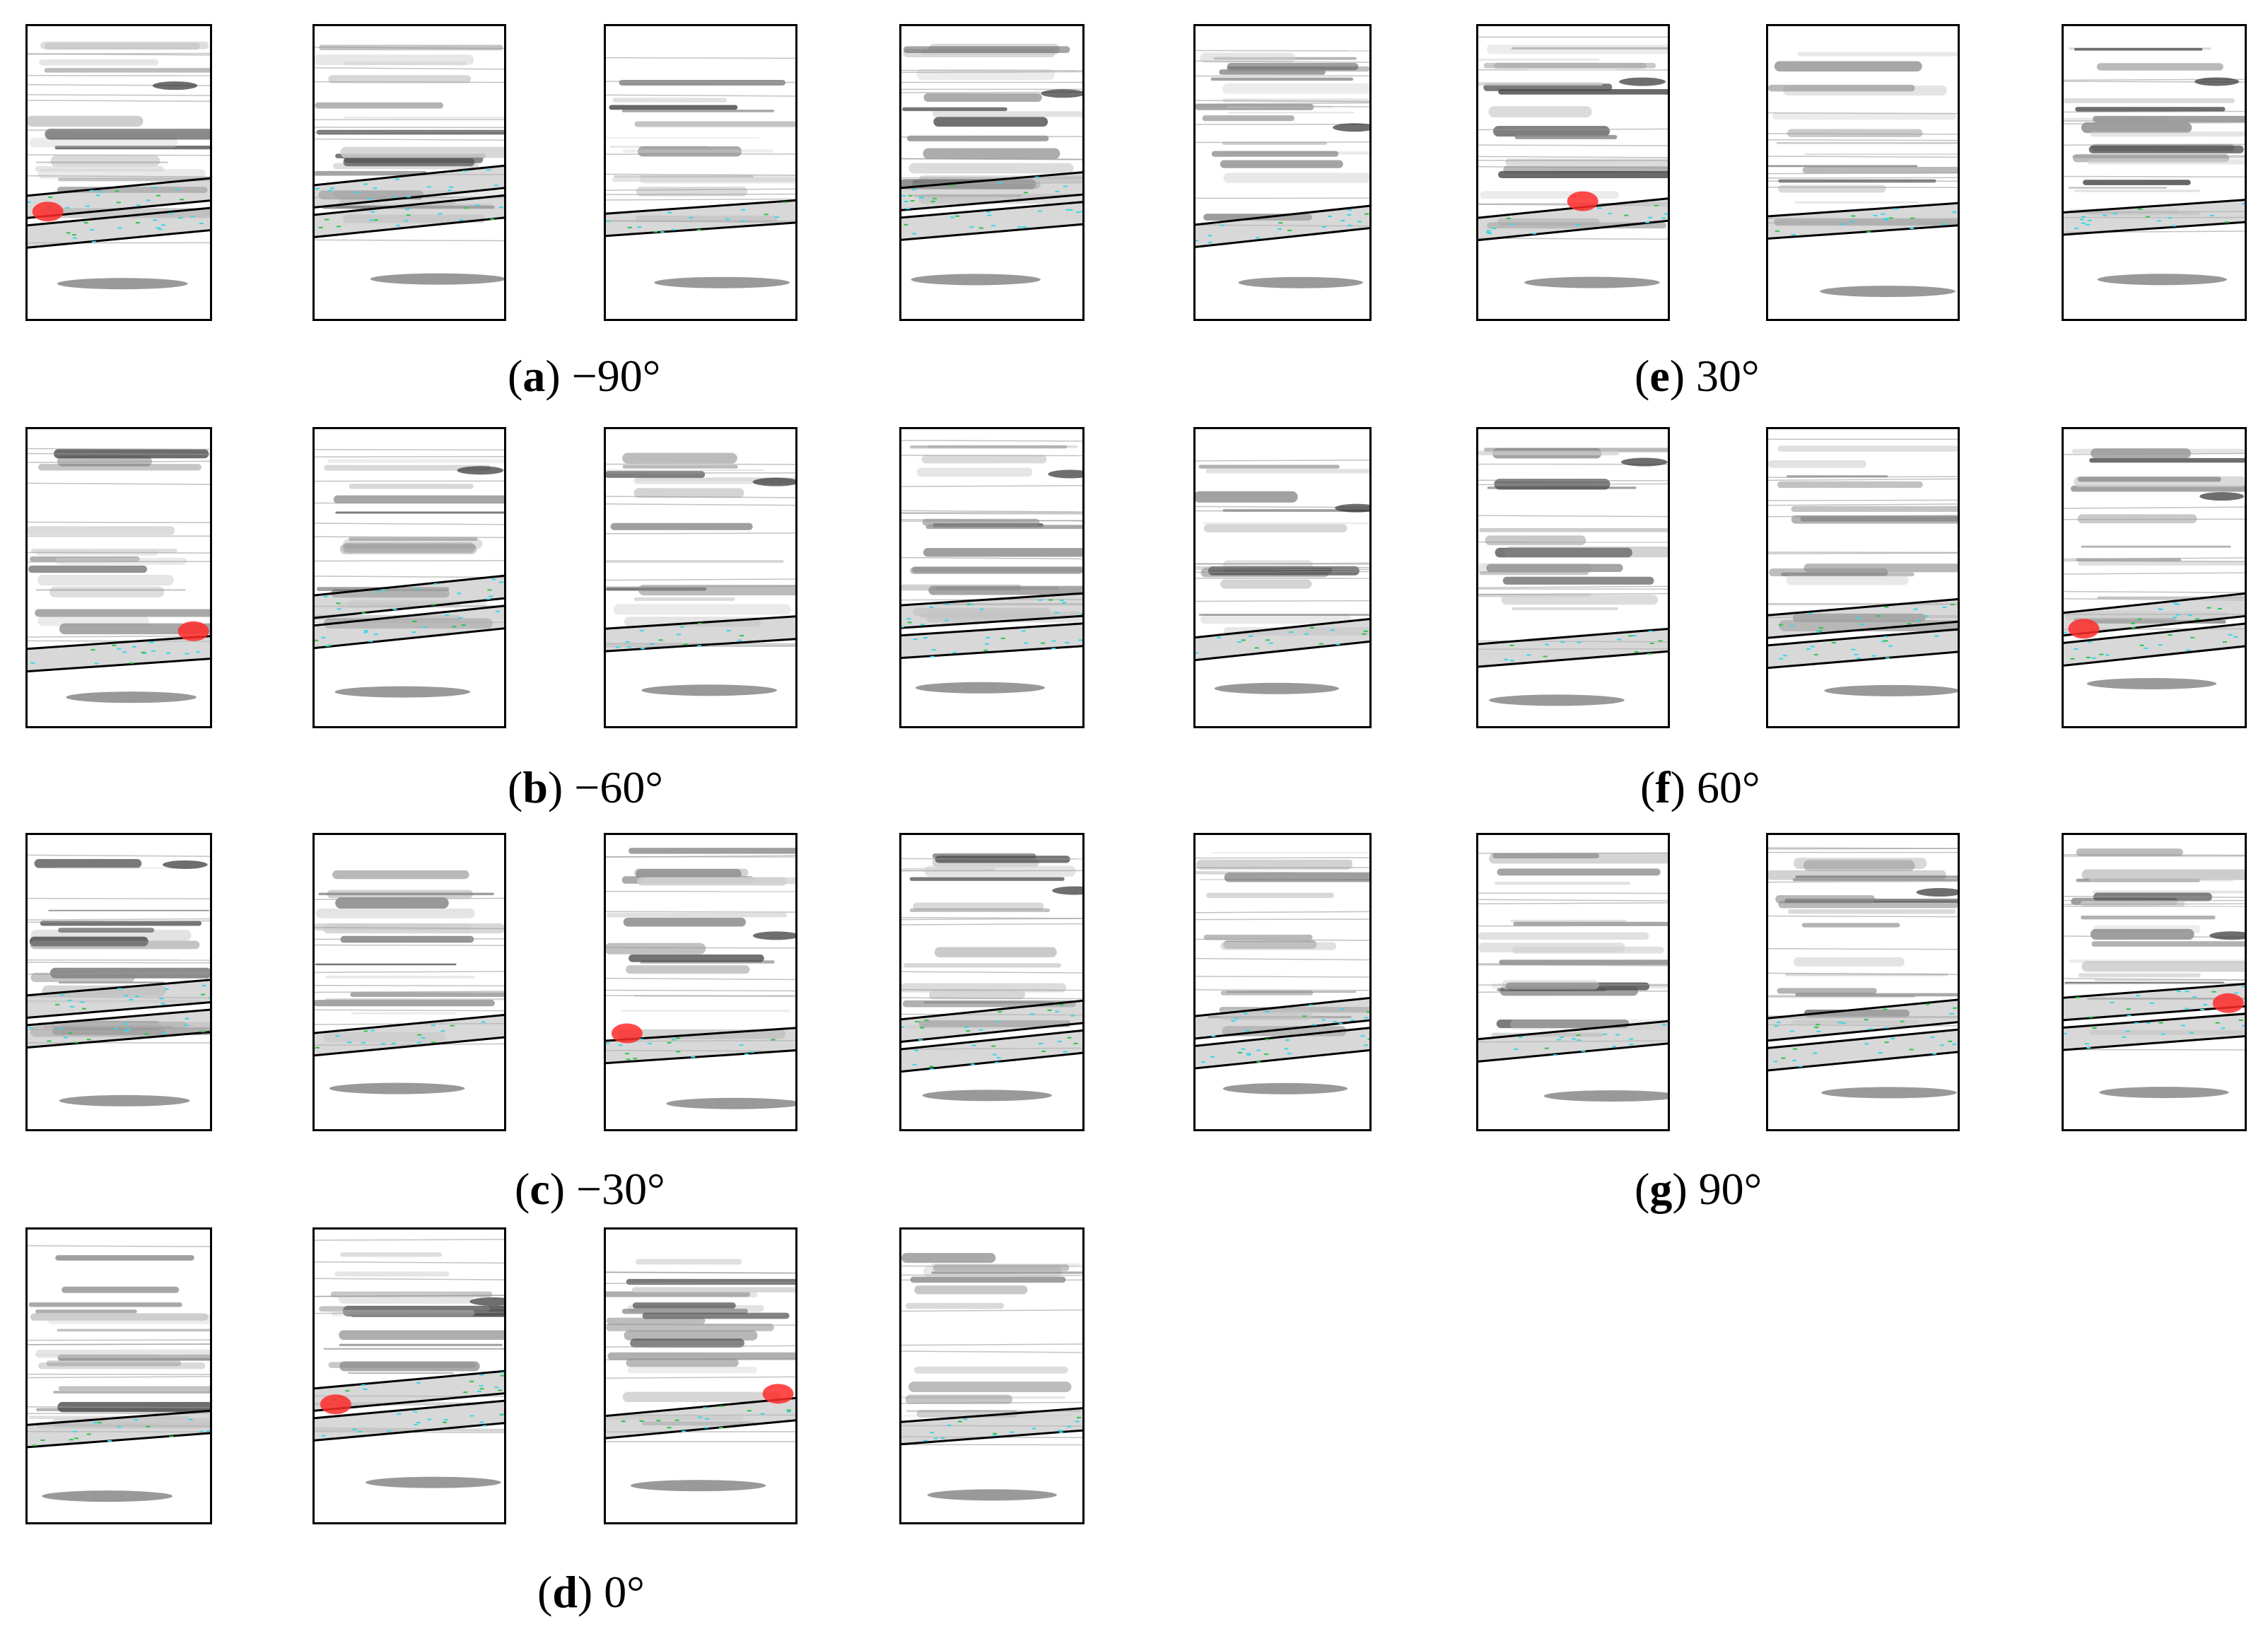 Image resolution: width=2268 pixels, height=1629 pixels. Describe the element at coordinates (534, 376) in the screenshot. I see `caption-letter: a` at that location.